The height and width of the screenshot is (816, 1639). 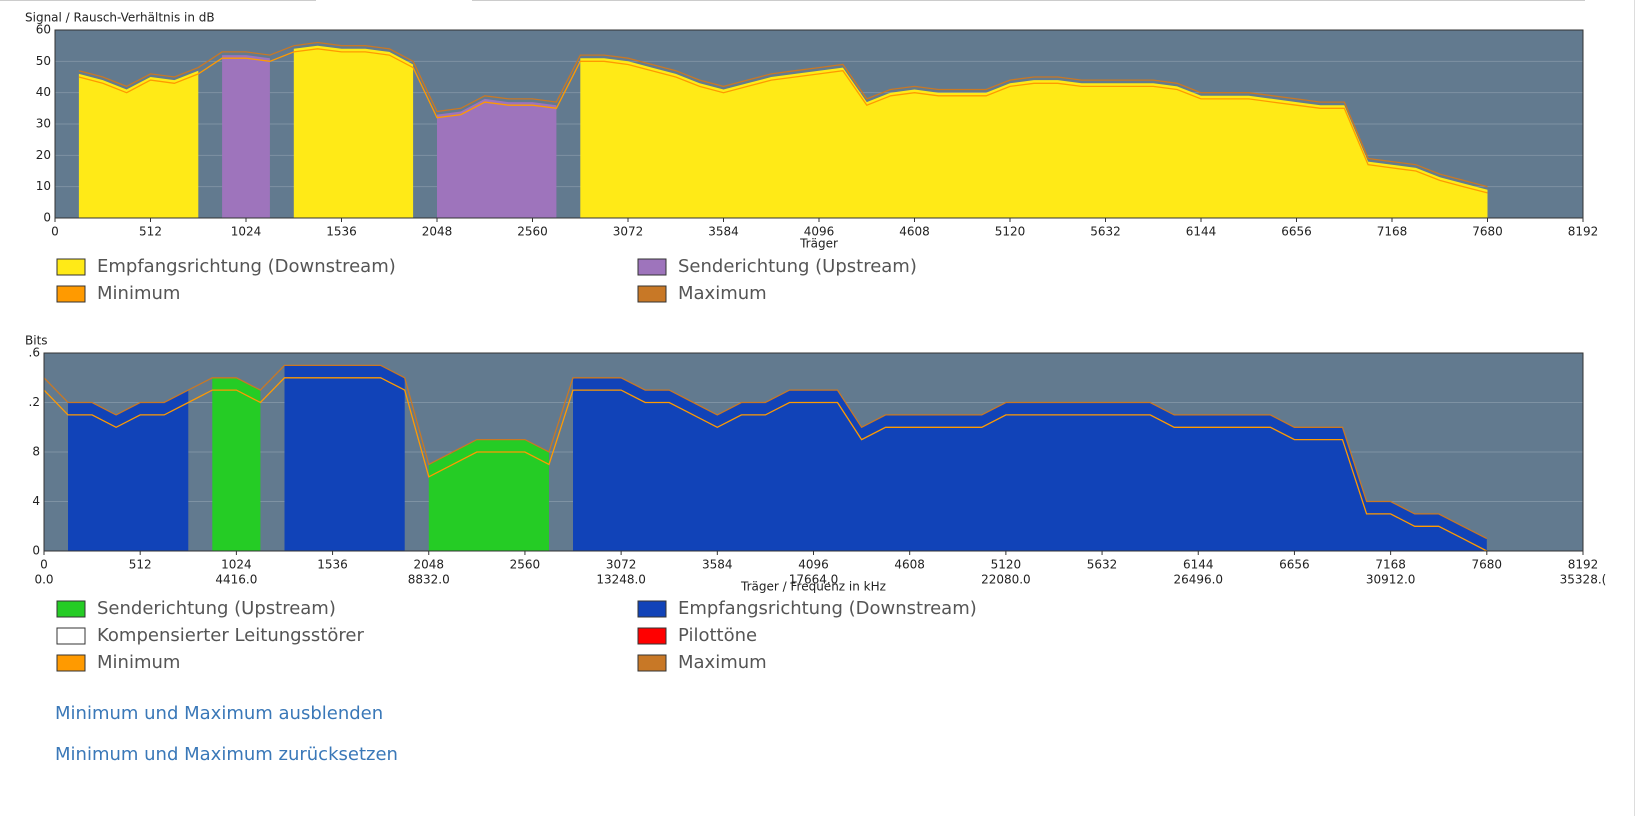 I want to click on x2-tick-label: 22080.0, so click(x=1006, y=580).